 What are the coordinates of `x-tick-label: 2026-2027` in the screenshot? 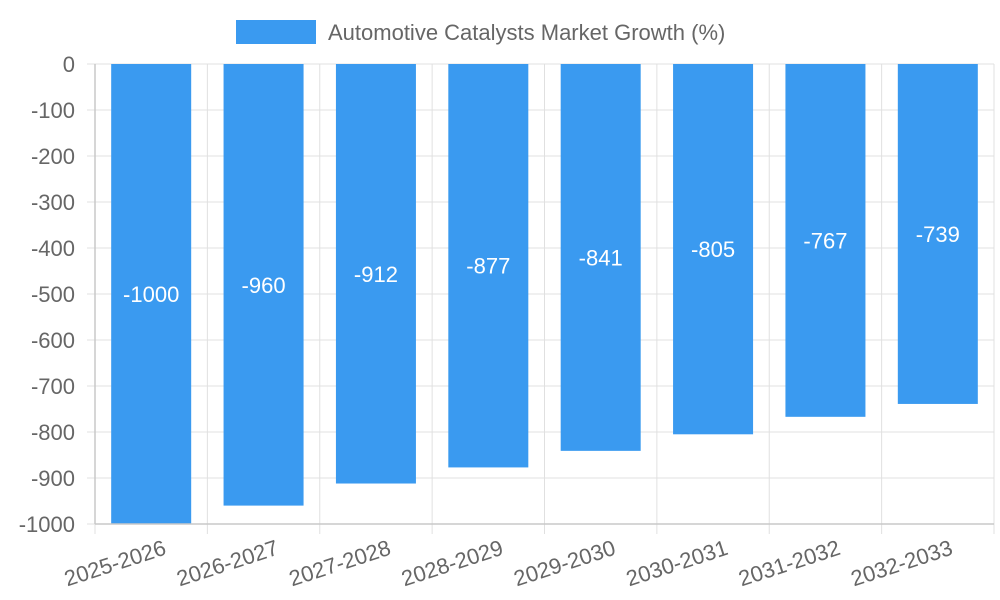 It's located at (228, 563).